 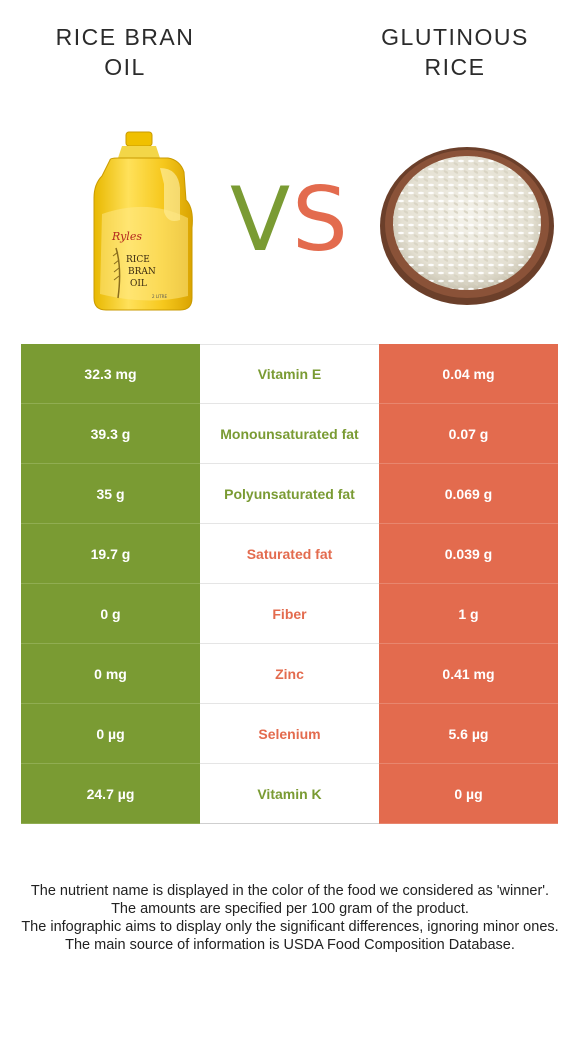 I want to click on bottle-label-line3: OIL, so click(x=138, y=284).